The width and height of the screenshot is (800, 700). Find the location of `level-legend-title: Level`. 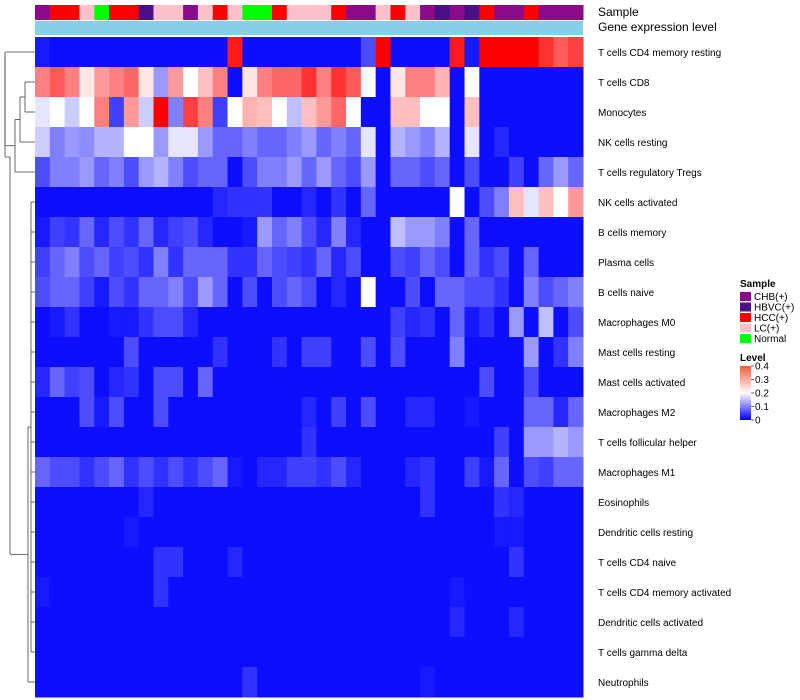

level-legend-title: Level is located at coordinates (753, 358).